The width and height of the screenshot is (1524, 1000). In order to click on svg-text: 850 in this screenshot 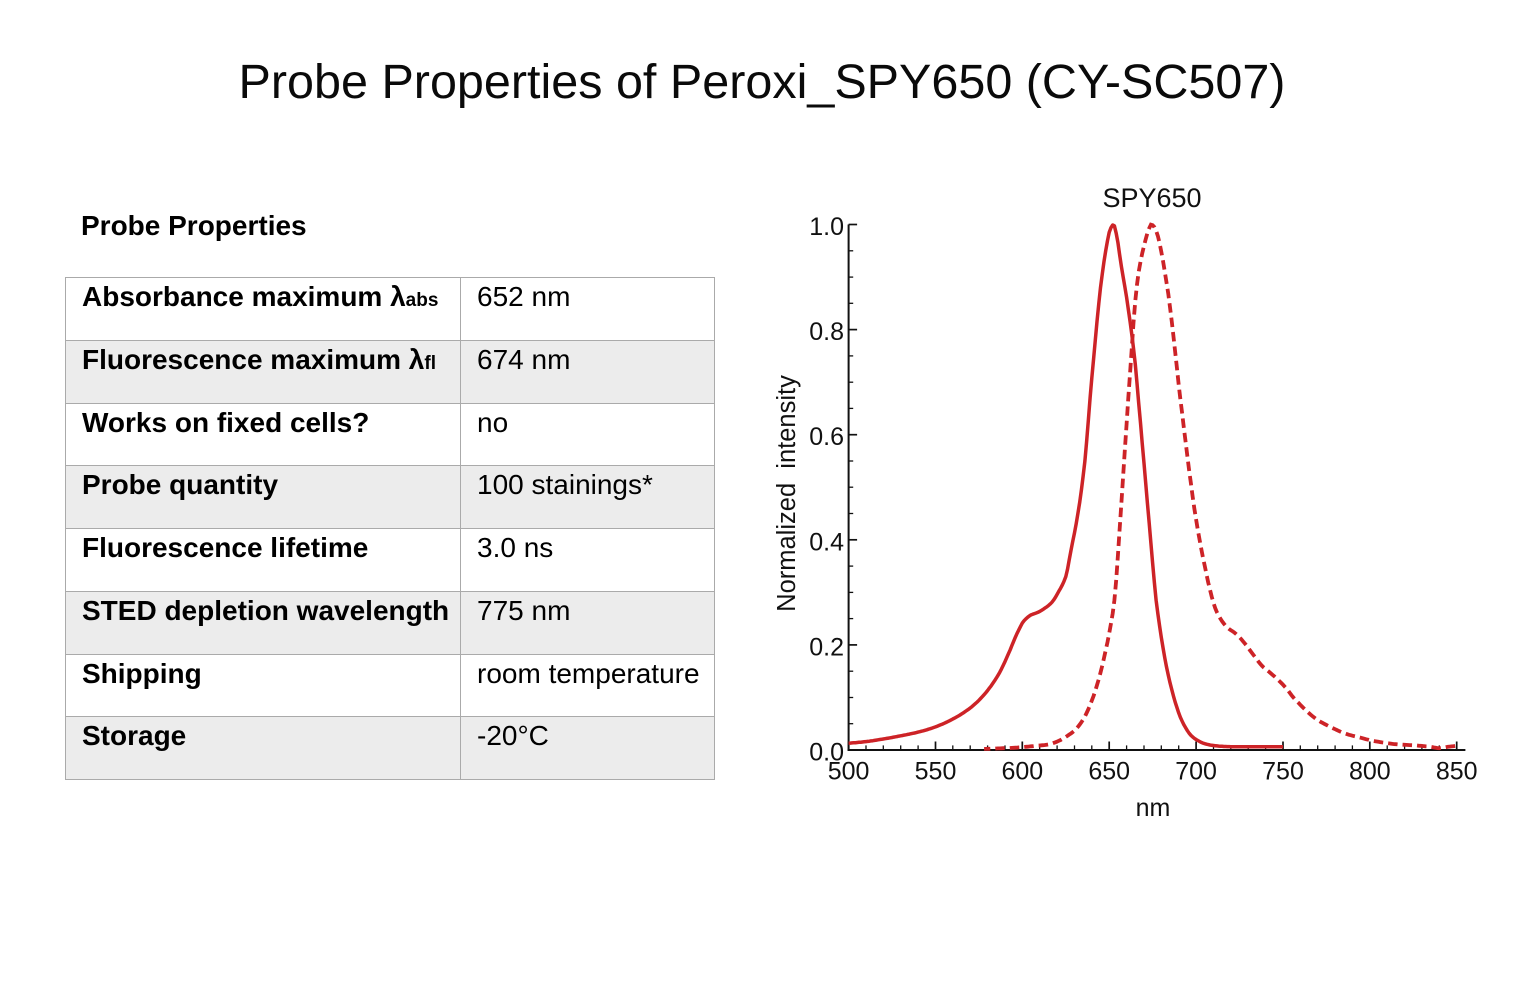, I will do `click(1457, 772)`.